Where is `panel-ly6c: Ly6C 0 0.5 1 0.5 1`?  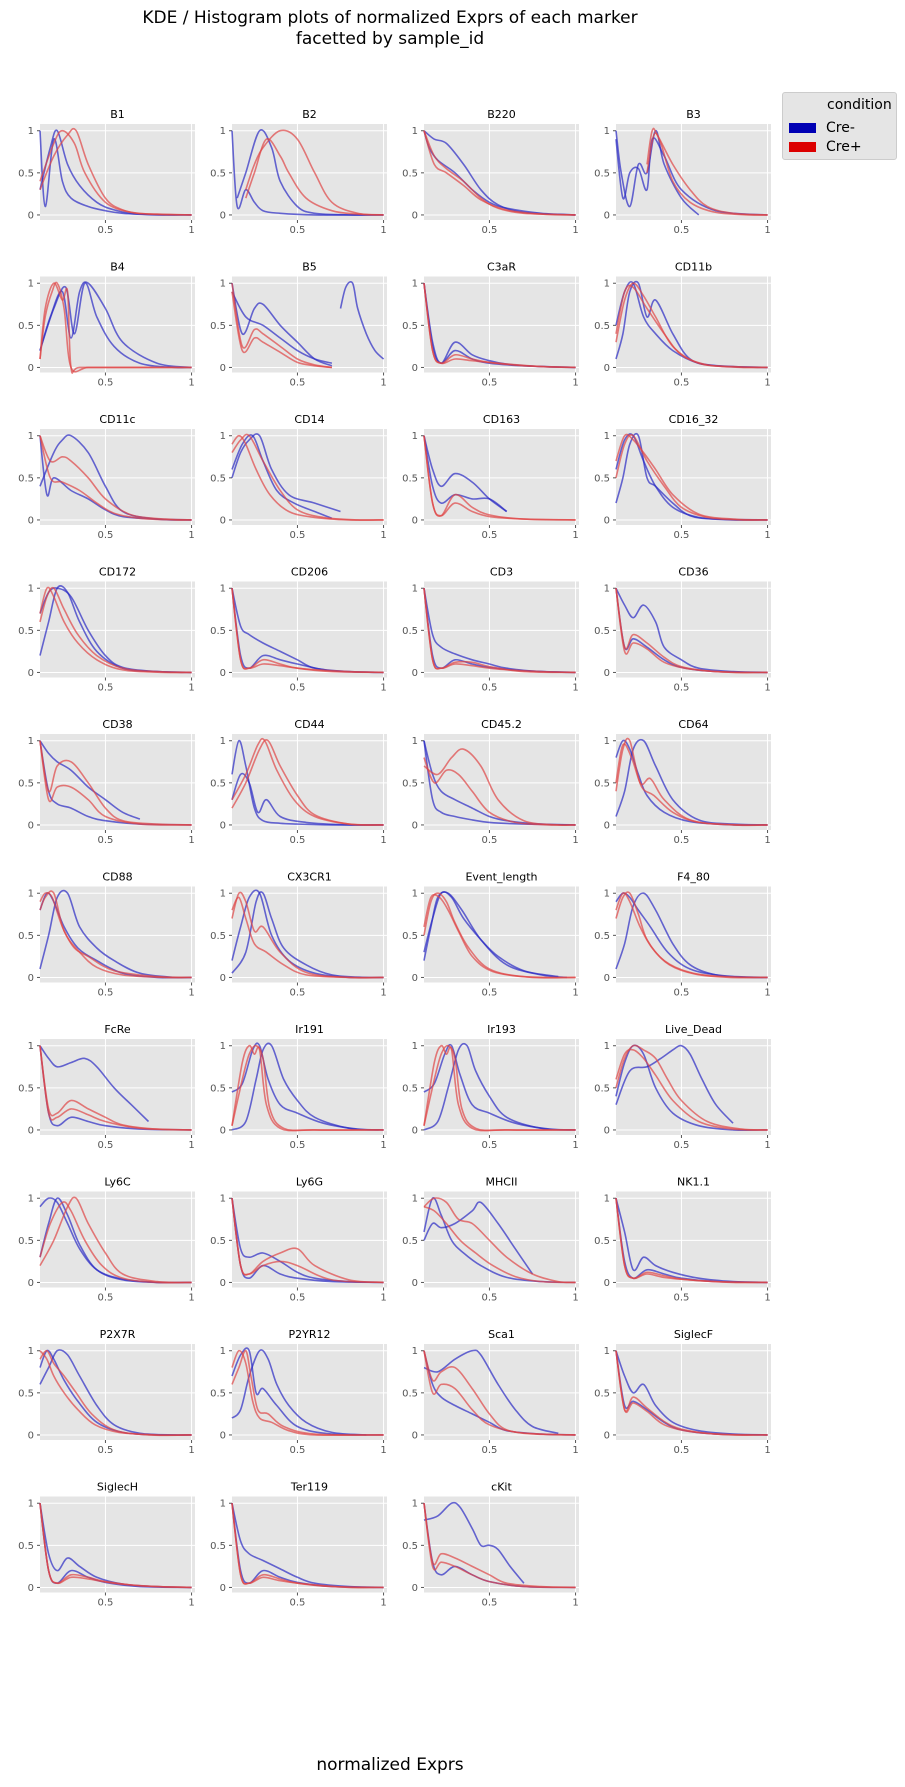 panel-ly6c: Ly6C 0 0.5 1 0.5 1 is located at coordinates (106, 1240).